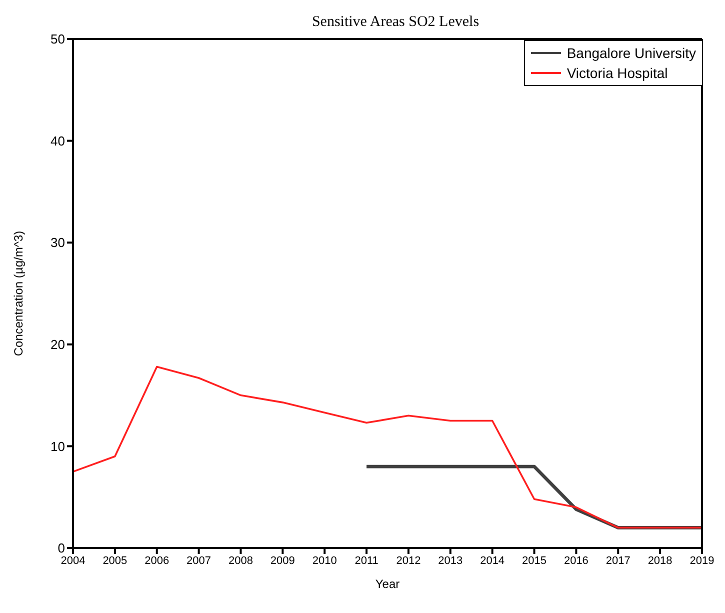 The width and height of the screenshot is (725, 613). Describe the element at coordinates (57, 140) in the screenshot. I see `y-tick-label: 40` at that location.